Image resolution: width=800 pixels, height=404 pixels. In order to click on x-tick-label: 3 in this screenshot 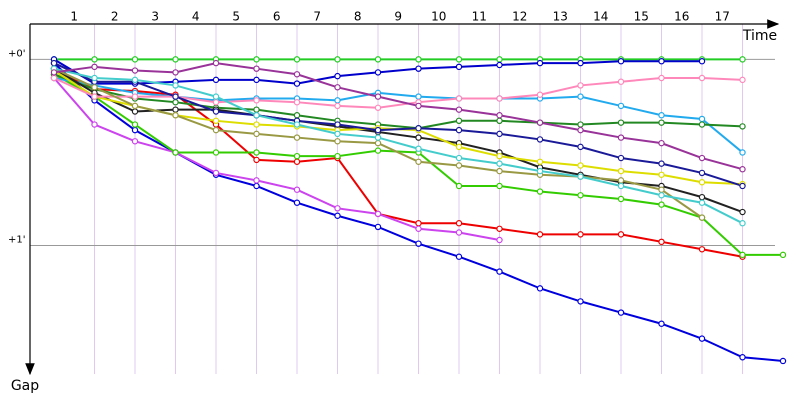, I will do `click(155, 17)`.